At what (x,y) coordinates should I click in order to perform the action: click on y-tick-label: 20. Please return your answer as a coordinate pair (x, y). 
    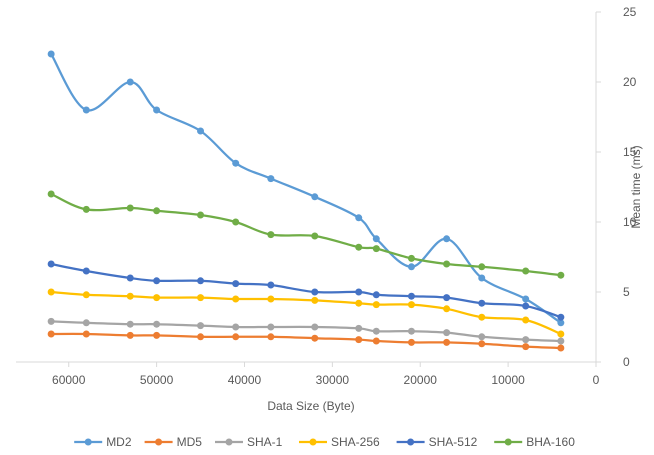
    Looking at the image, I should click on (630, 82).